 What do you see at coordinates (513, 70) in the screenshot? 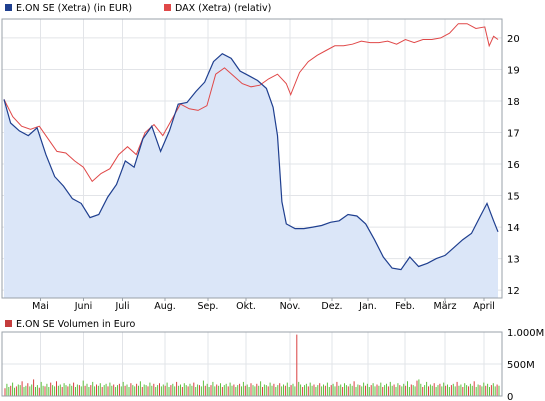
I see `y-tick-label: 19` at bounding box center [513, 70].